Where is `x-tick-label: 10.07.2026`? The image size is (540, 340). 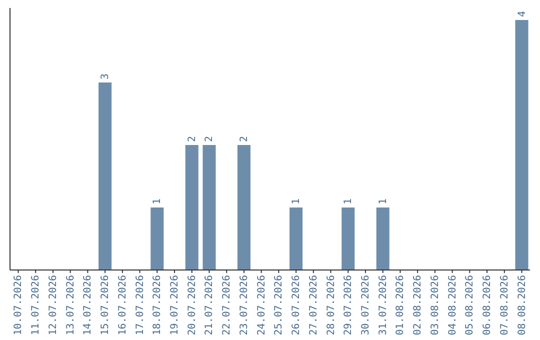 x-tick-label: 10.07.2026 is located at coordinates (18, 305).